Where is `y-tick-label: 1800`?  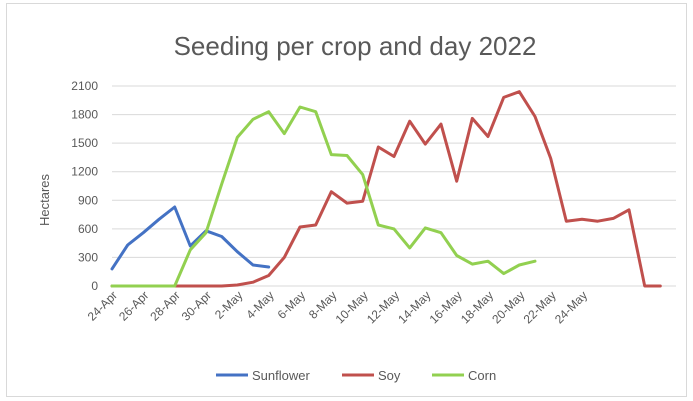 y-tick-label: 1800 is located at coordinates (84, 115).